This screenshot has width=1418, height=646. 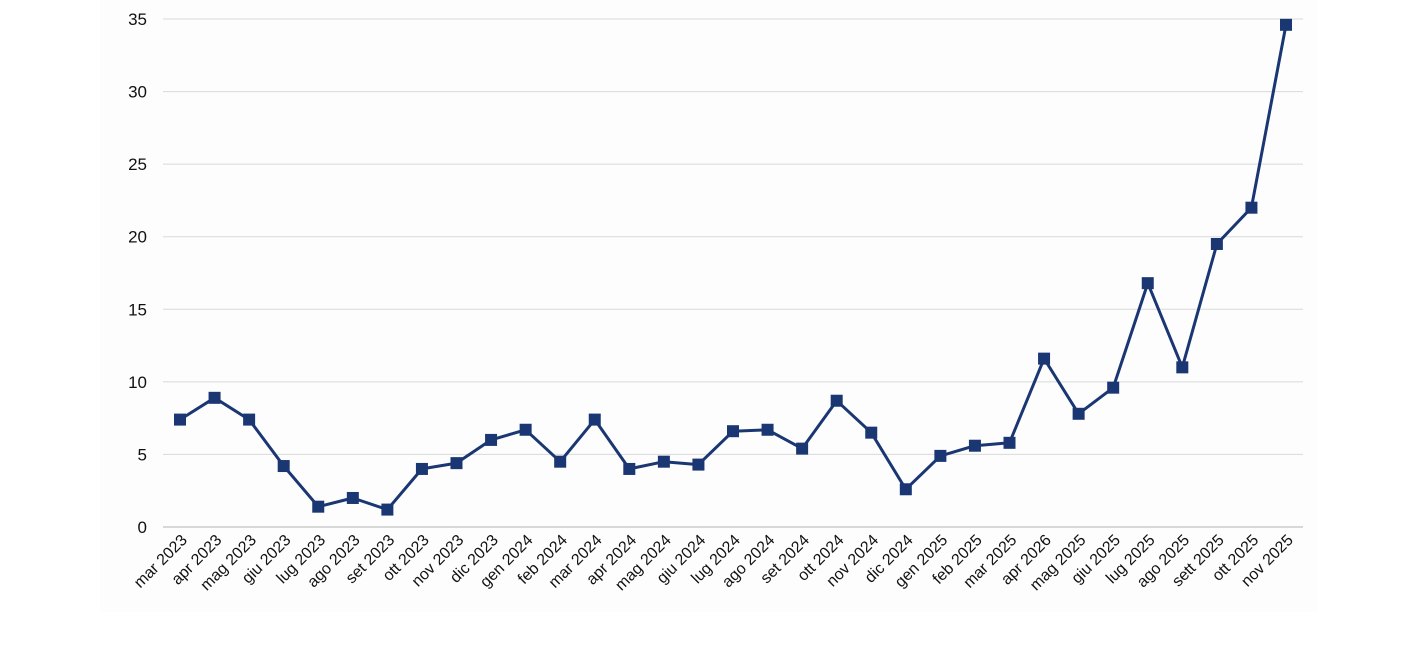 I want to click on y-tick-label-15: 15, so click(x=137, y=309).